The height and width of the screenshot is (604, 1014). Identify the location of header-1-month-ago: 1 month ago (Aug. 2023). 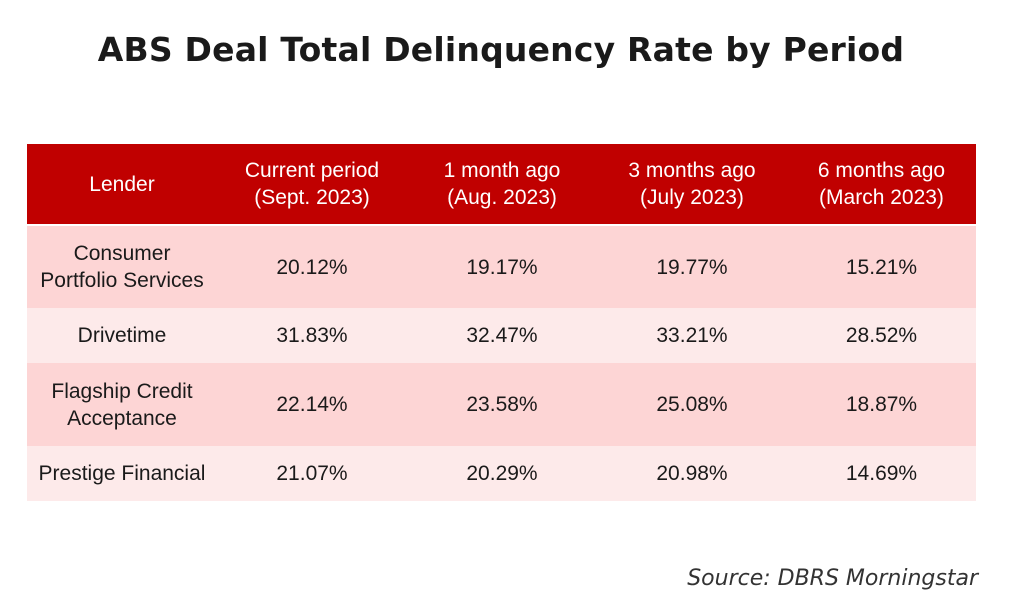
(502, 184).